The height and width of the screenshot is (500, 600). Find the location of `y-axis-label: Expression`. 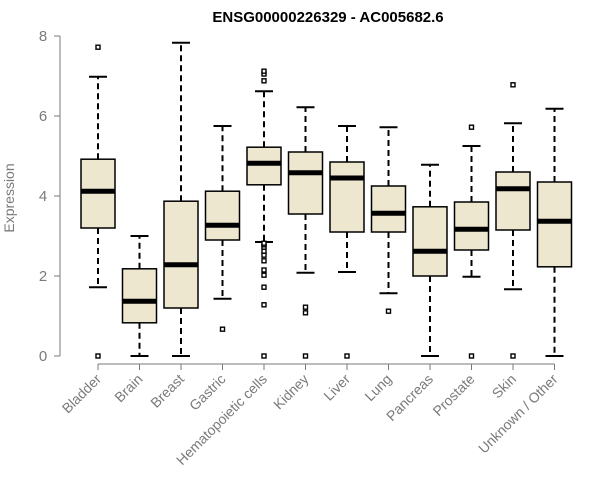

y-axis-label: Expression is located at coordinates (9, 197).